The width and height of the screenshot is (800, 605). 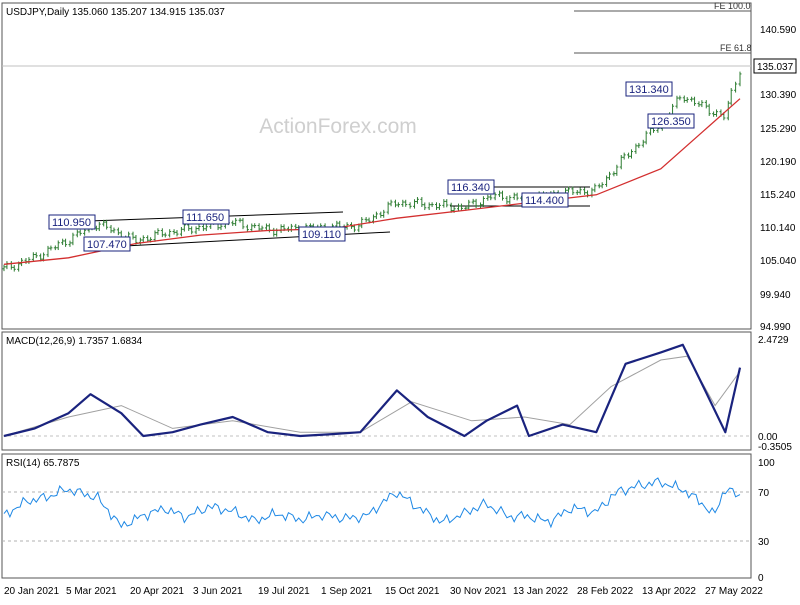 What do you see at coordinates (540, 591) in the screenshot?
I see `x-tick-label: 13 Jan 2022` at bounding box center [540, 591].